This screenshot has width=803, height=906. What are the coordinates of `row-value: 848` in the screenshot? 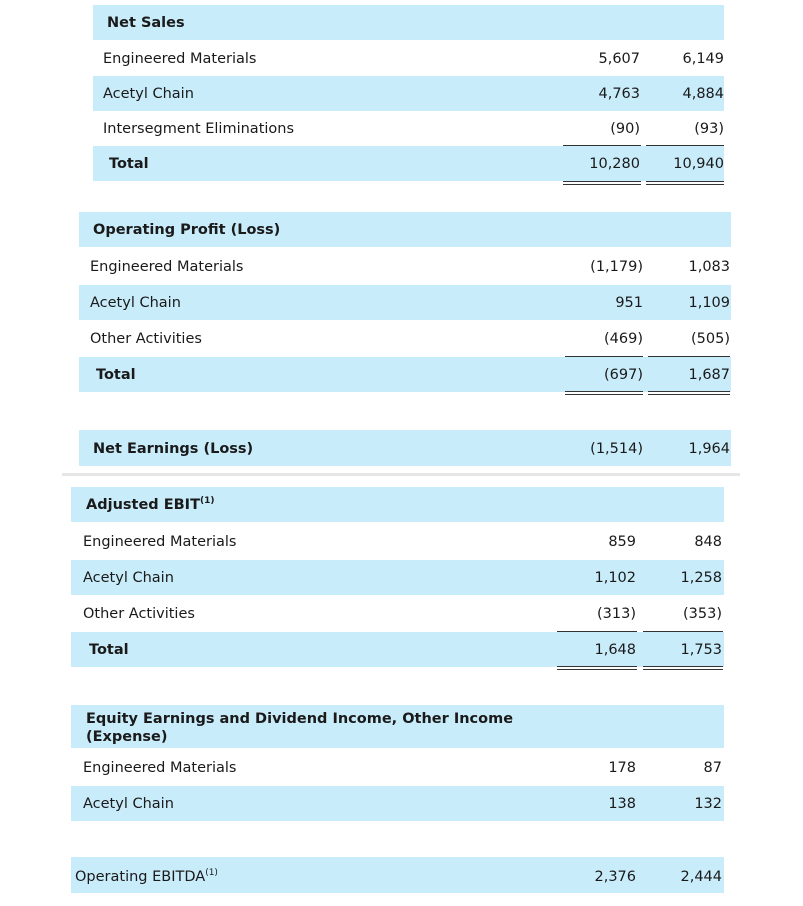 It's located at (708, 542).